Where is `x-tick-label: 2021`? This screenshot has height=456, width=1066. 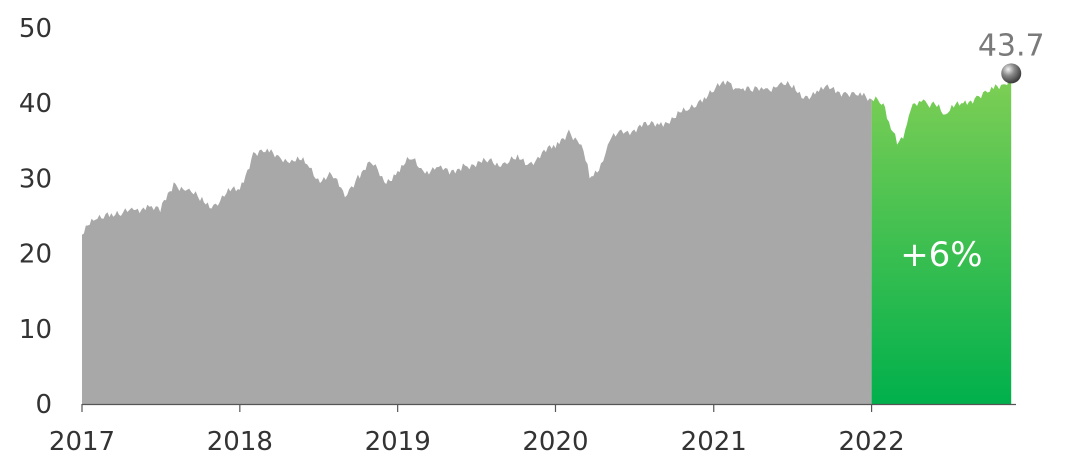
x-tick-label: 2021 is located at coordinates (714, 441).